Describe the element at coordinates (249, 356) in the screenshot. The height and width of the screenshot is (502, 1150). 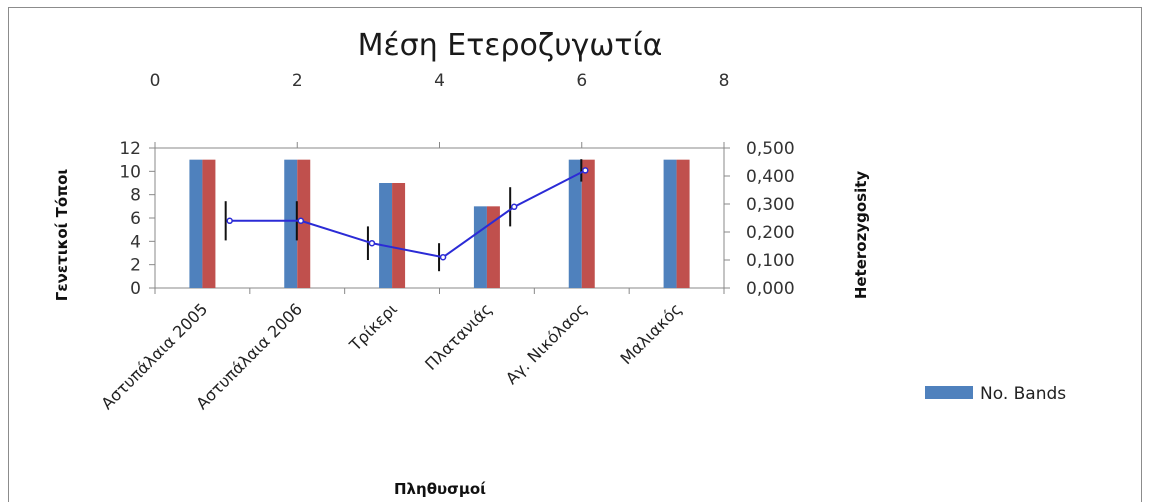
I see `x-category-label: Αστυπάλαια 2006` at that location.